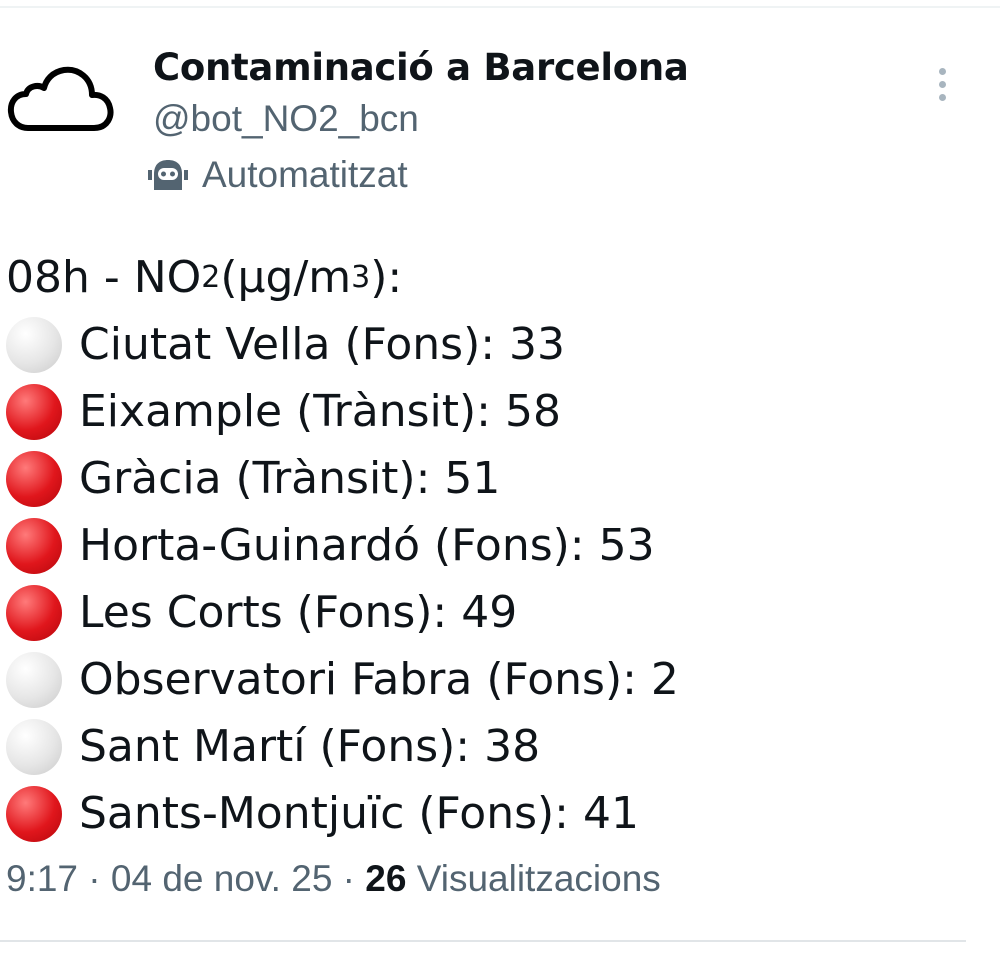 The width and height of the screenshot is (1000, 959). What do you see at coordinates (421, 67) in the screenshot?
I see `author-name: Contaminació a Barcelona` at bounding box center [421, 67].